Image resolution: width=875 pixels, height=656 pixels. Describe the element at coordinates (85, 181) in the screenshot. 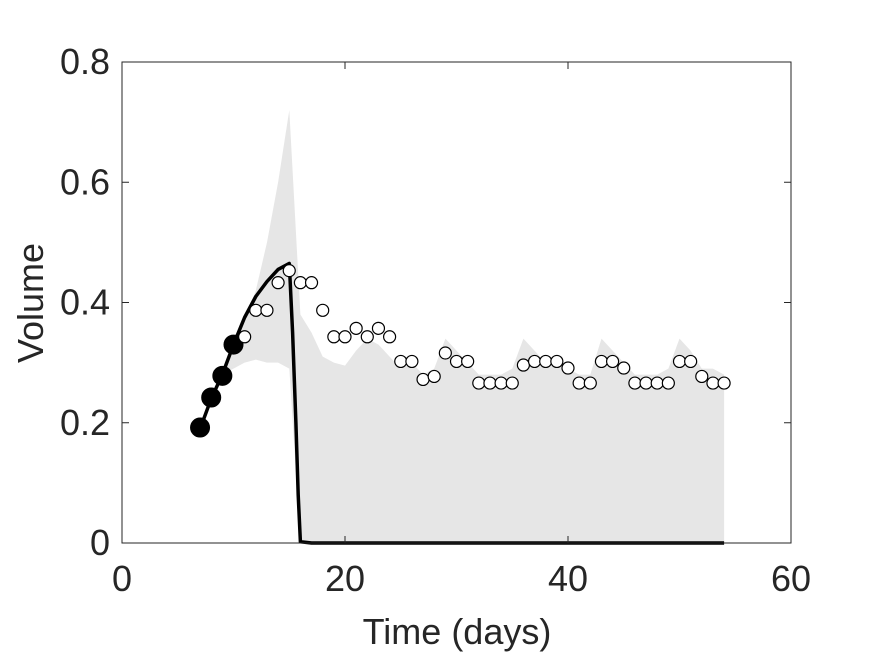

I see `y-tick-label: 0.6` at that location.